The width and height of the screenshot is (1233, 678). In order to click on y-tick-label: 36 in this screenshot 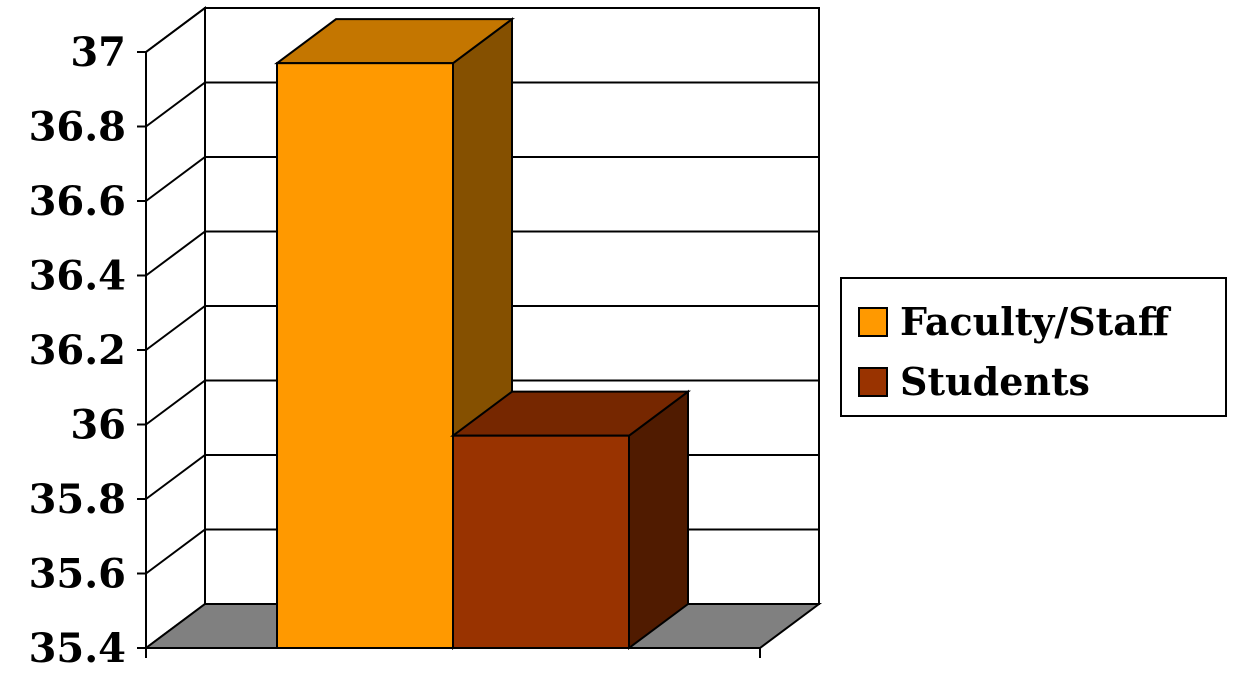, I will do `click(98, 425)`.